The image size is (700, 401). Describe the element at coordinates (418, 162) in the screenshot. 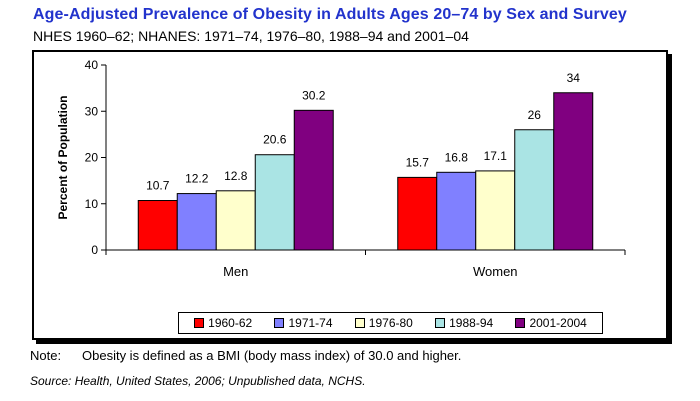

I see `bar-data-label: 15.7` at that location.